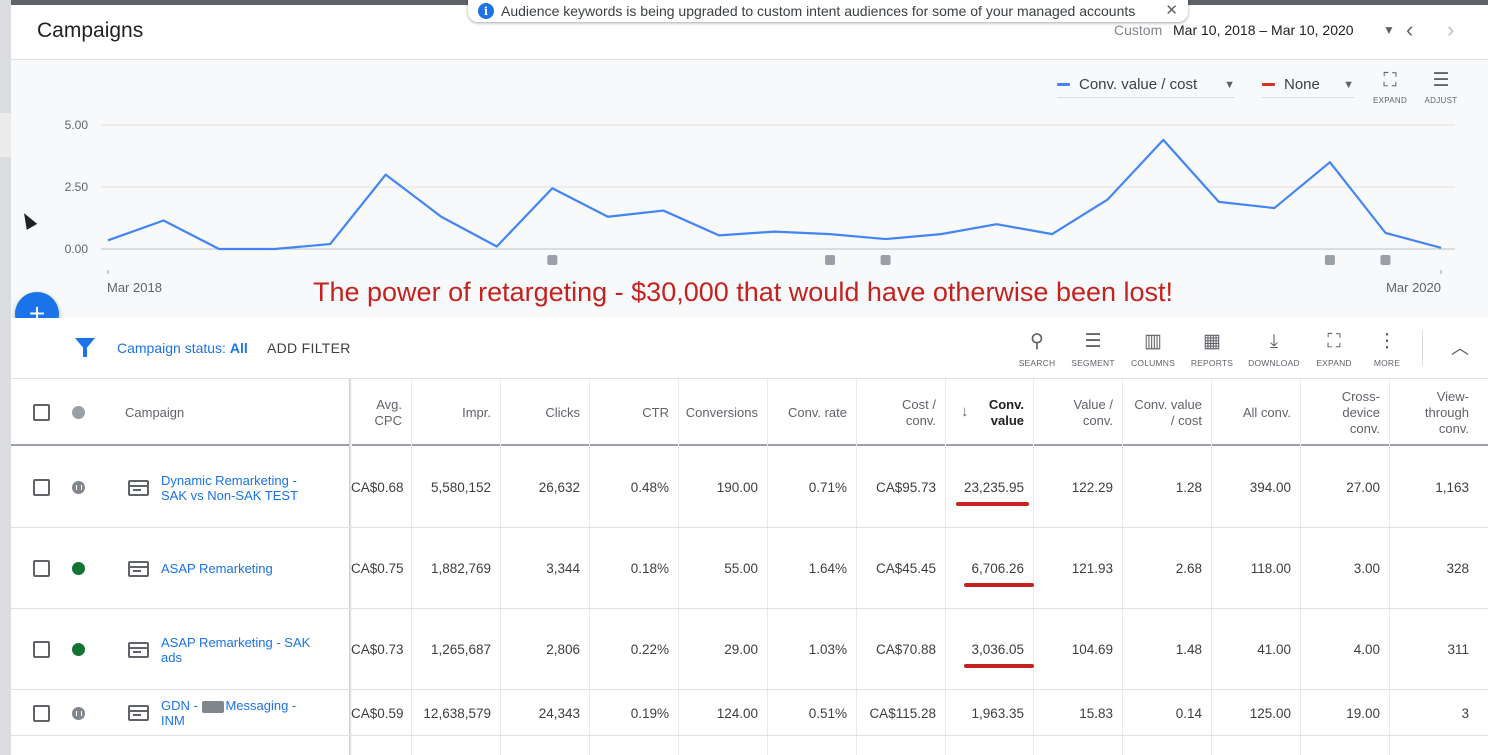 This screenshot has height=755, width=1488. What do you see at coordinates (965, 411) in the screenshot?
I see `arrow-down-icon: ↓` at bounding box center [965, 411].